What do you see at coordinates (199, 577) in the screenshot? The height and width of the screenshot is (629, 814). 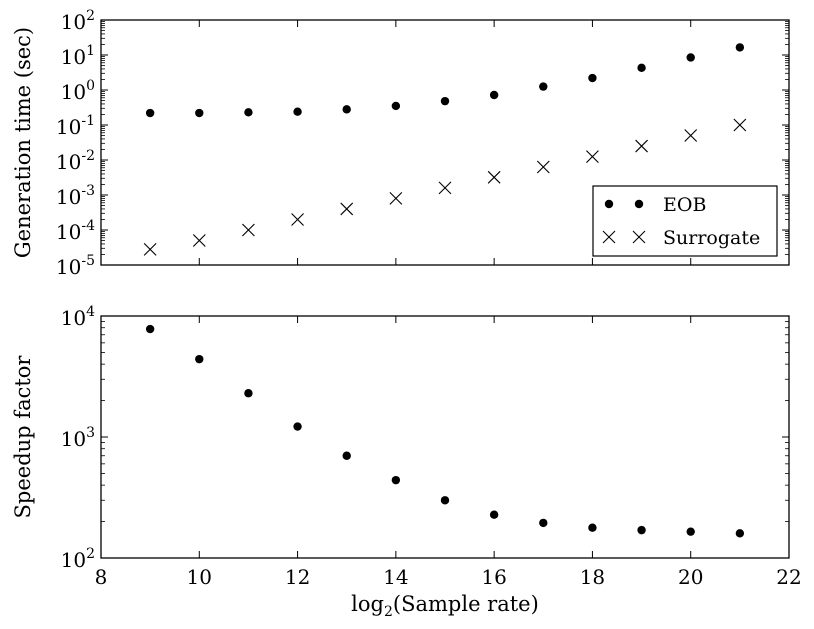 I see `x-tick-label: 10` at bounding box center [199, 577].